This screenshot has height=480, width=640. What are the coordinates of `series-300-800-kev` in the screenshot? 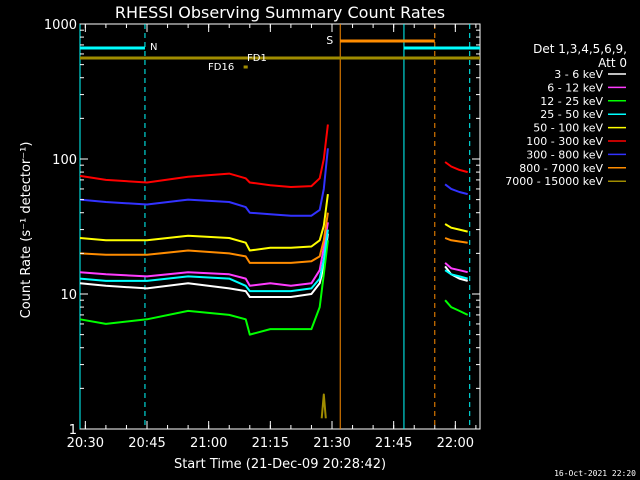 It's located at (273, 182).